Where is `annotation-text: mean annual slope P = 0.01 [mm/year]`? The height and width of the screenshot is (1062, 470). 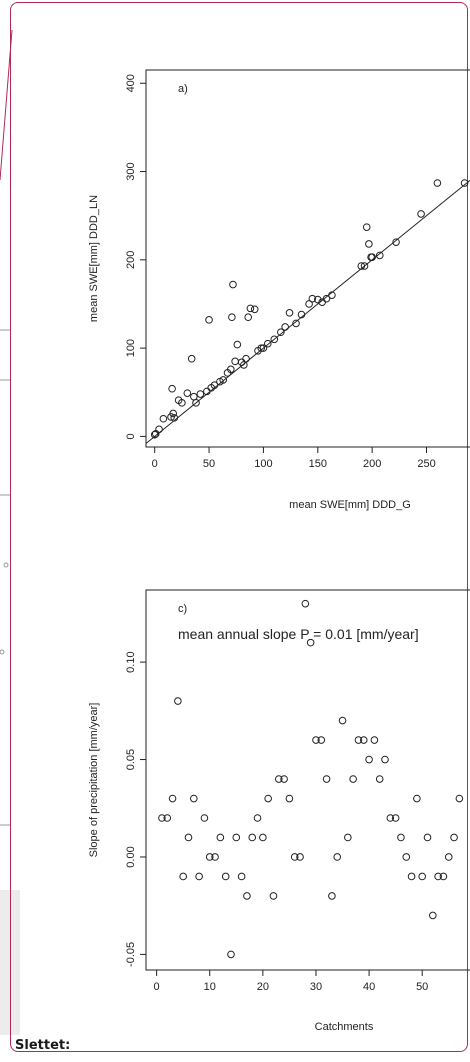 annotation-text: mean annual slope P = 0.01 [mm/year] is located at coordinates (298, 634).